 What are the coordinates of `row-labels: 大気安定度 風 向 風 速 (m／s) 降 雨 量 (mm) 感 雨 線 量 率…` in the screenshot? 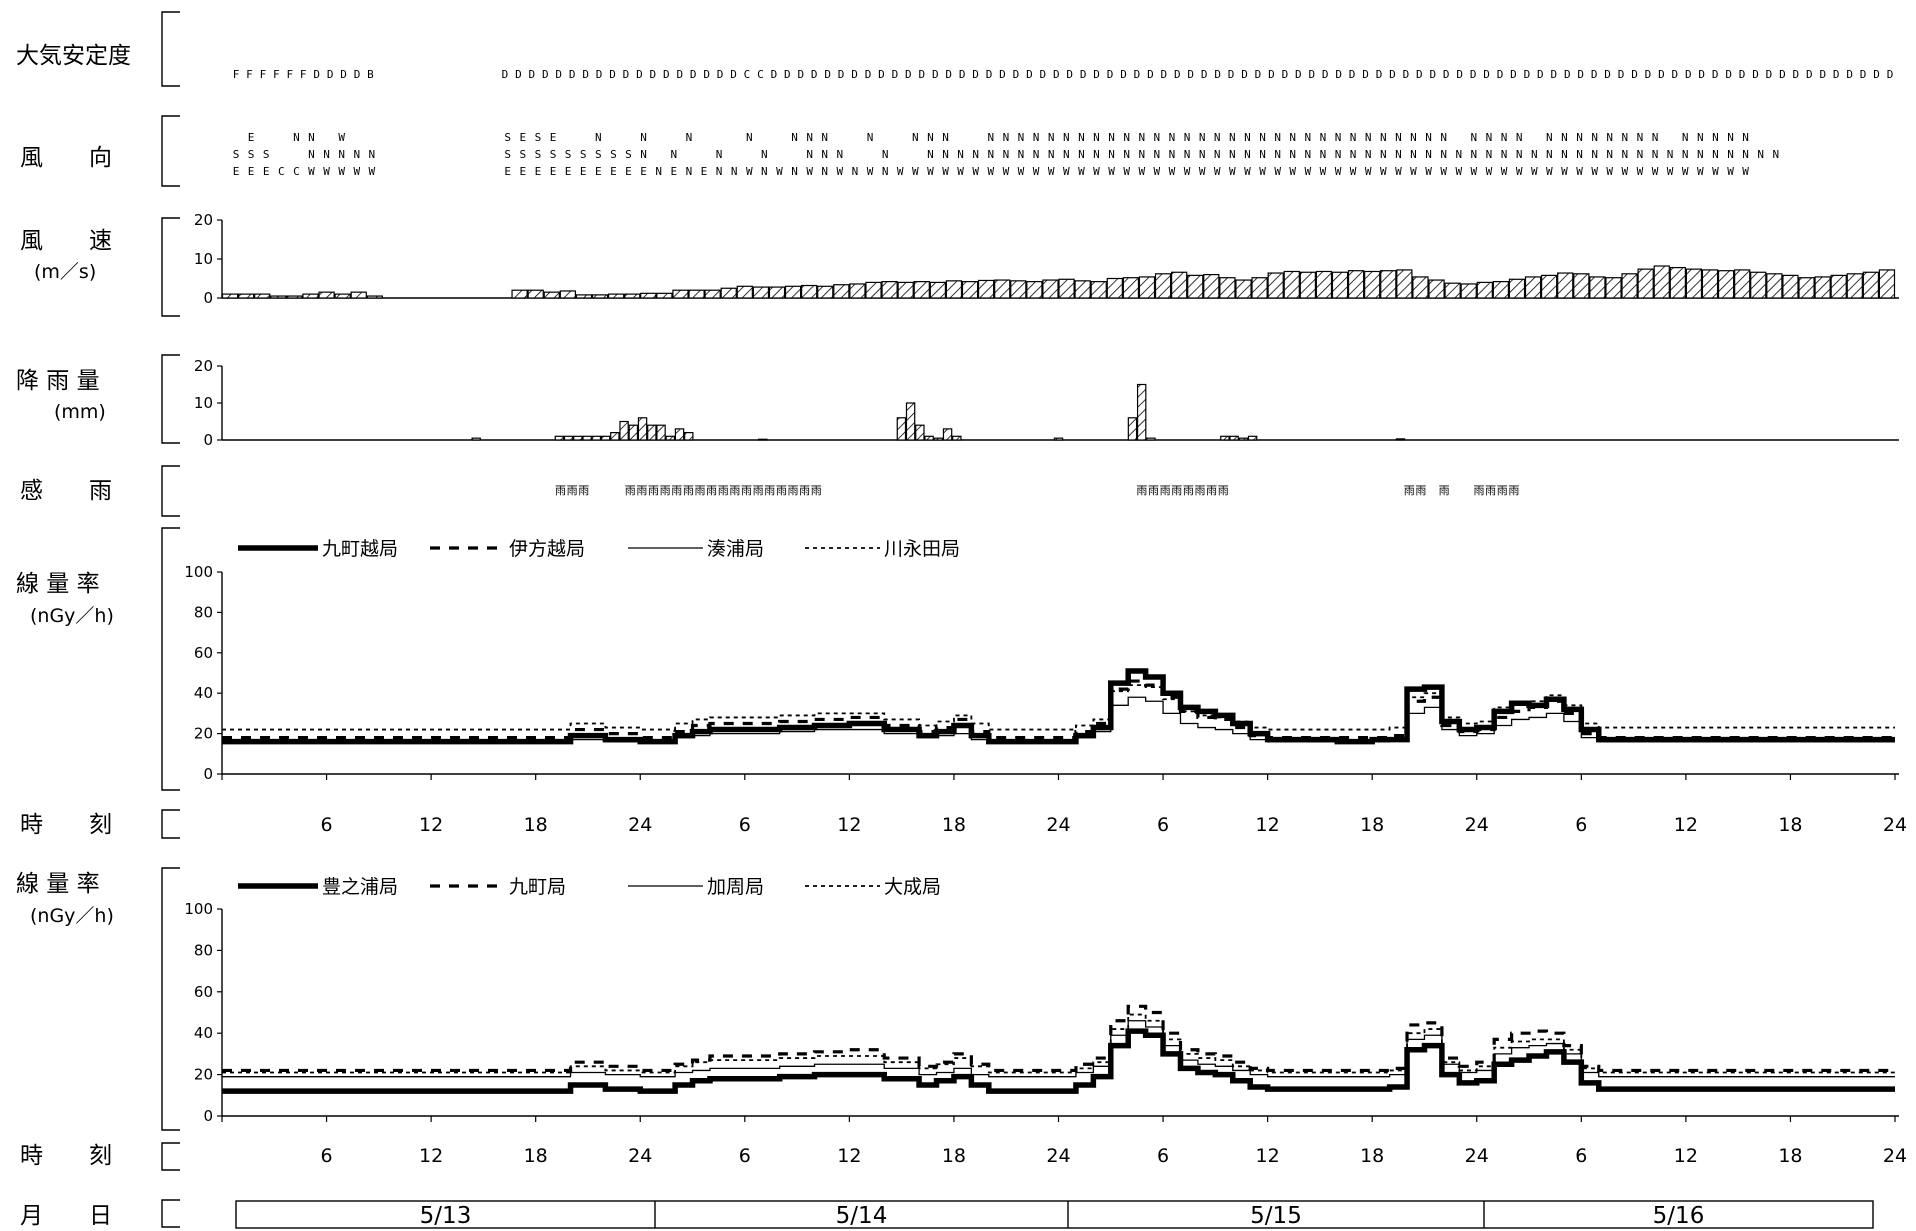 It's located at (73, 636).